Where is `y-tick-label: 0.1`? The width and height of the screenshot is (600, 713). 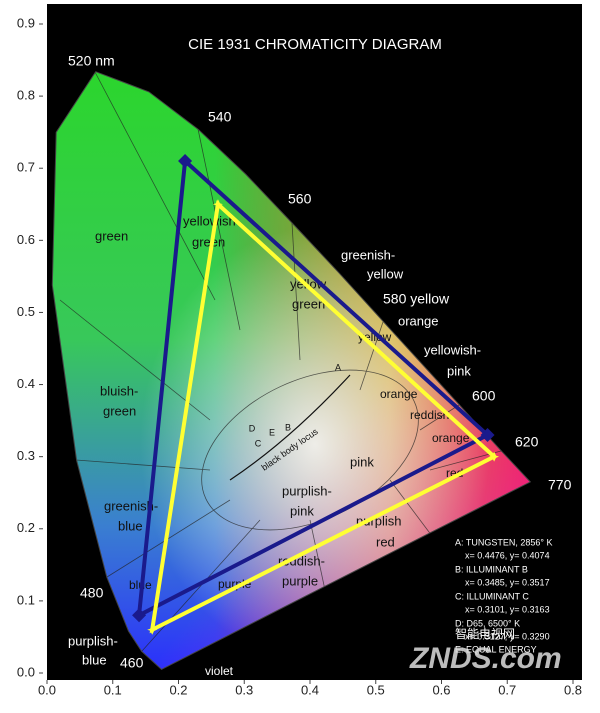
y-tick-label: 0.1 is located at coordinates (26, 599).